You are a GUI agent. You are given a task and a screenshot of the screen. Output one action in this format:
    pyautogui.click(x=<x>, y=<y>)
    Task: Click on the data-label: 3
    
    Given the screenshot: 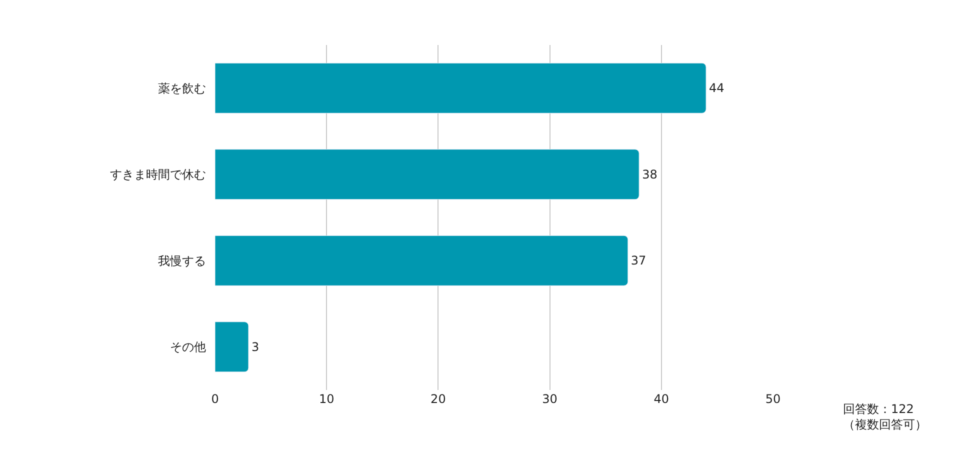 What is the action you would take?
    pyautogui.click(x=255, y=347)
    